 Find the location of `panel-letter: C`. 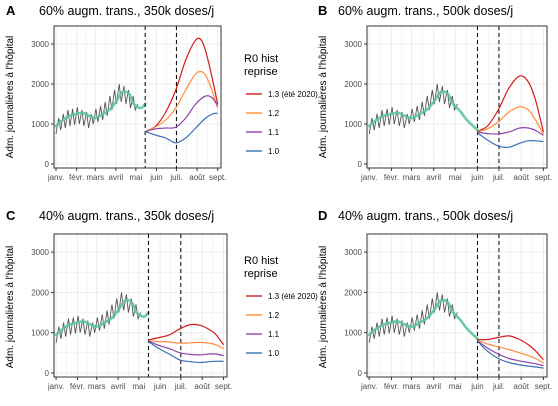

panel-letter: C is located at coordinates (11, 215).